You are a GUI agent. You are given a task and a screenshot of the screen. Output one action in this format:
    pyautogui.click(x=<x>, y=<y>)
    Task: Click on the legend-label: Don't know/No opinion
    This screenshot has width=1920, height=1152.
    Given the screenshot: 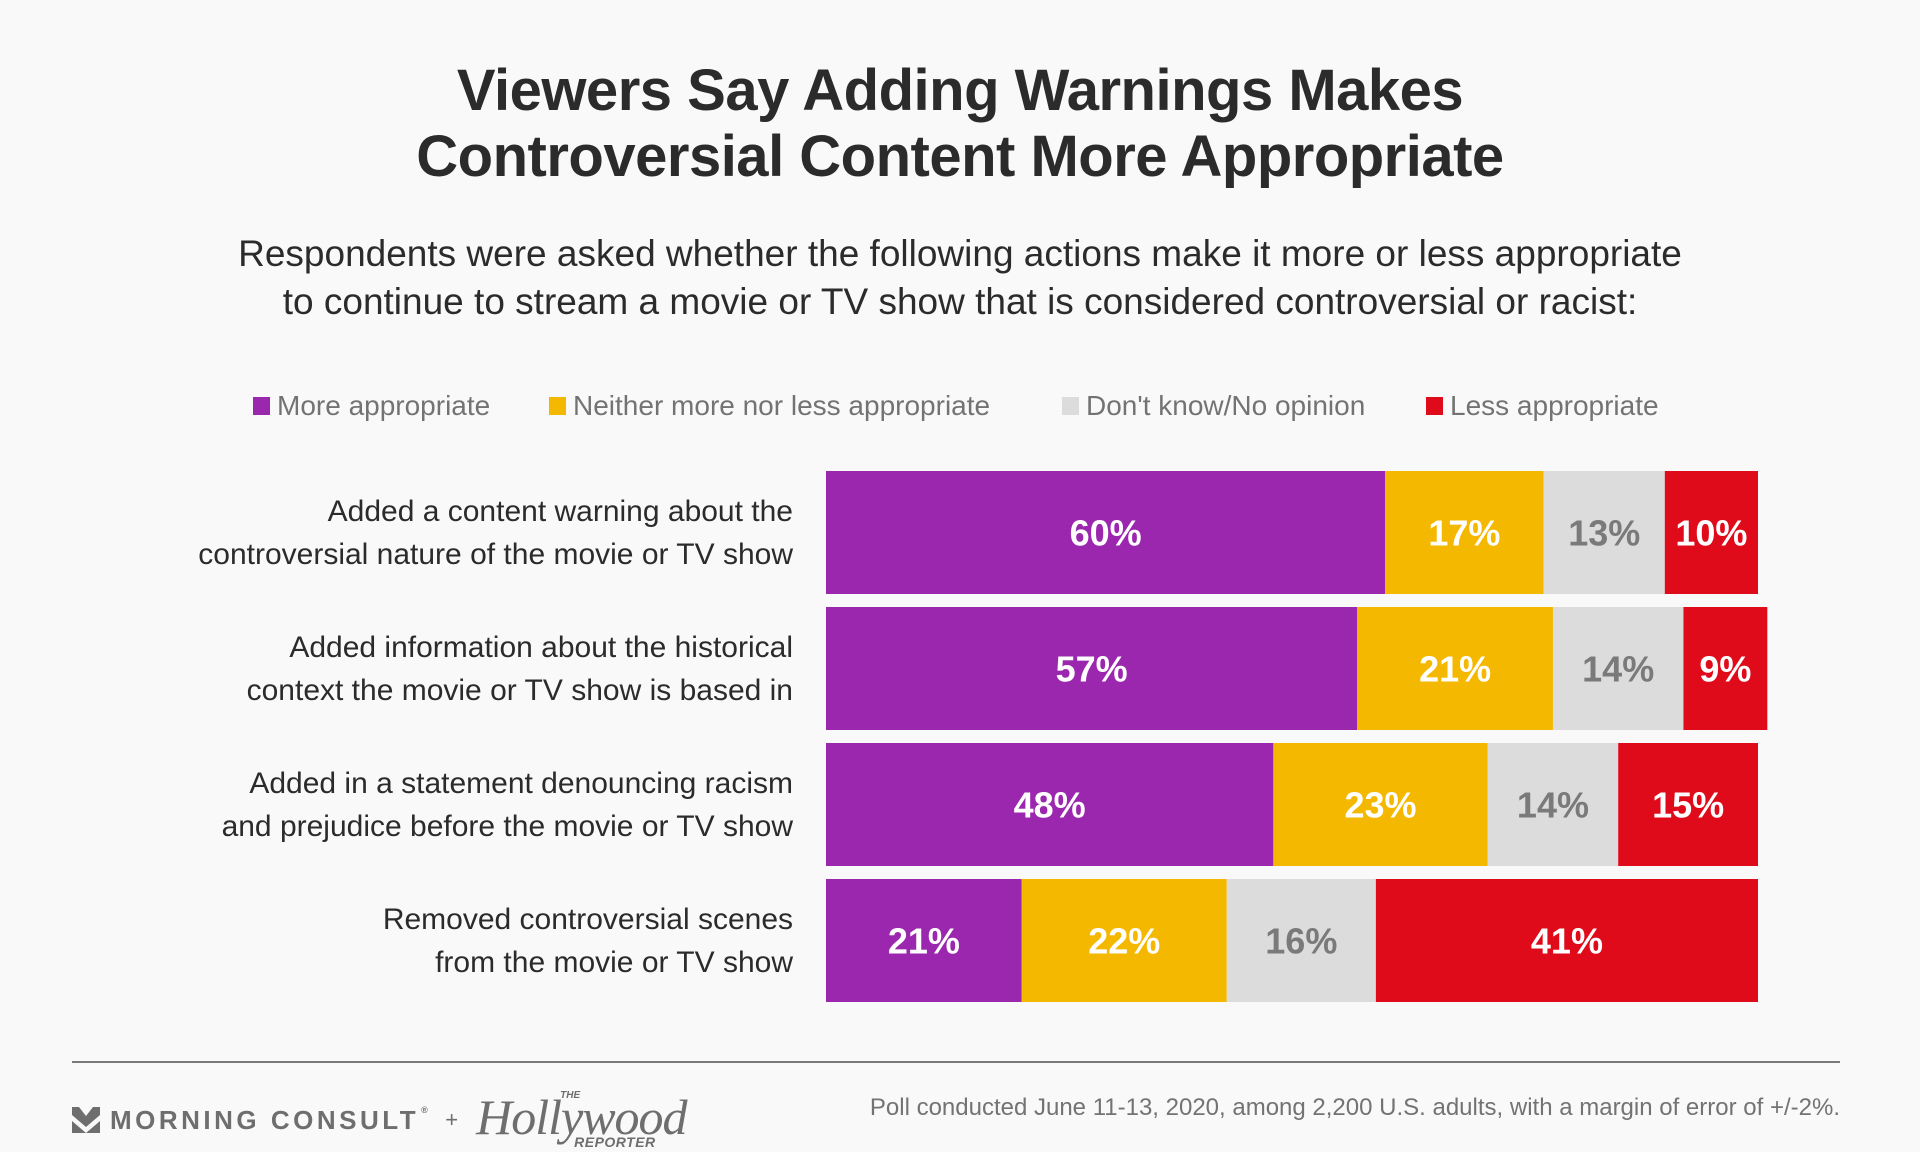 What is the action you would take?
    pyautogui.click(x=1226, y=405)
    